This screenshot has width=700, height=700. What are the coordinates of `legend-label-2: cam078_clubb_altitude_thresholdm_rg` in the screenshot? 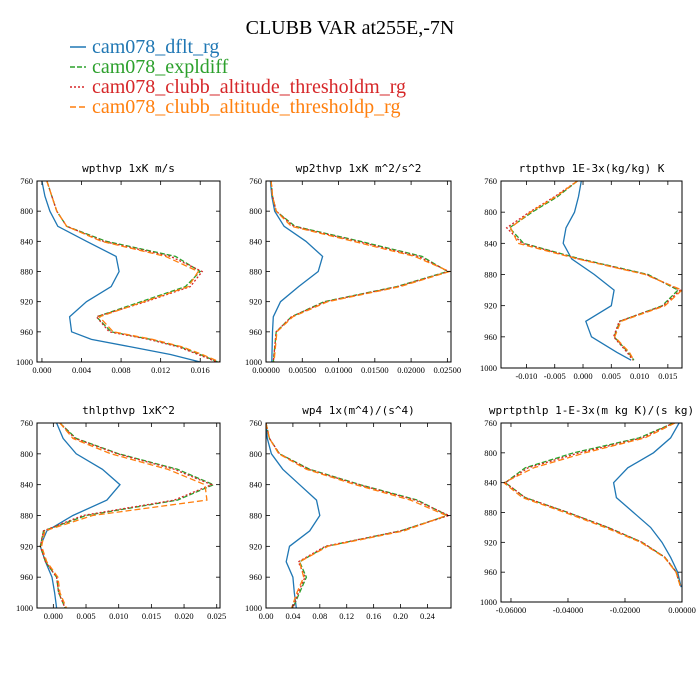 It's located at (249, 87).